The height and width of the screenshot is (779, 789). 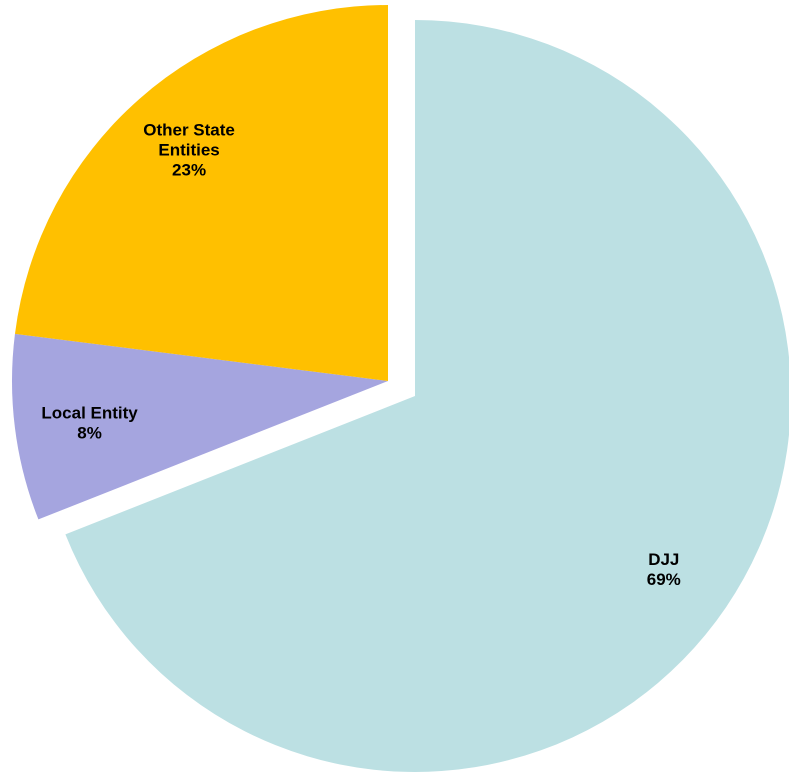 What do you see at coordinates (189, 169) in the screenshot?
I see `slice-value-label: 23%` at bounding box center [189, 169].